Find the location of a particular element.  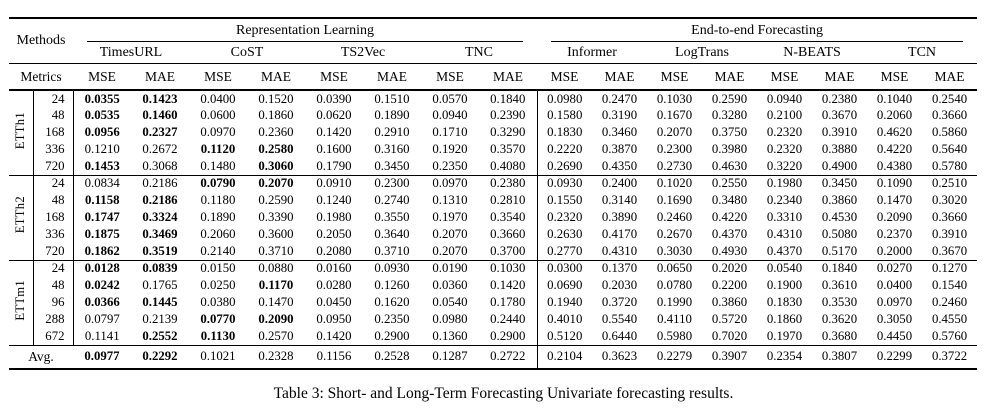

value-cell: 0.4550 is located at coordinates (949, 319).